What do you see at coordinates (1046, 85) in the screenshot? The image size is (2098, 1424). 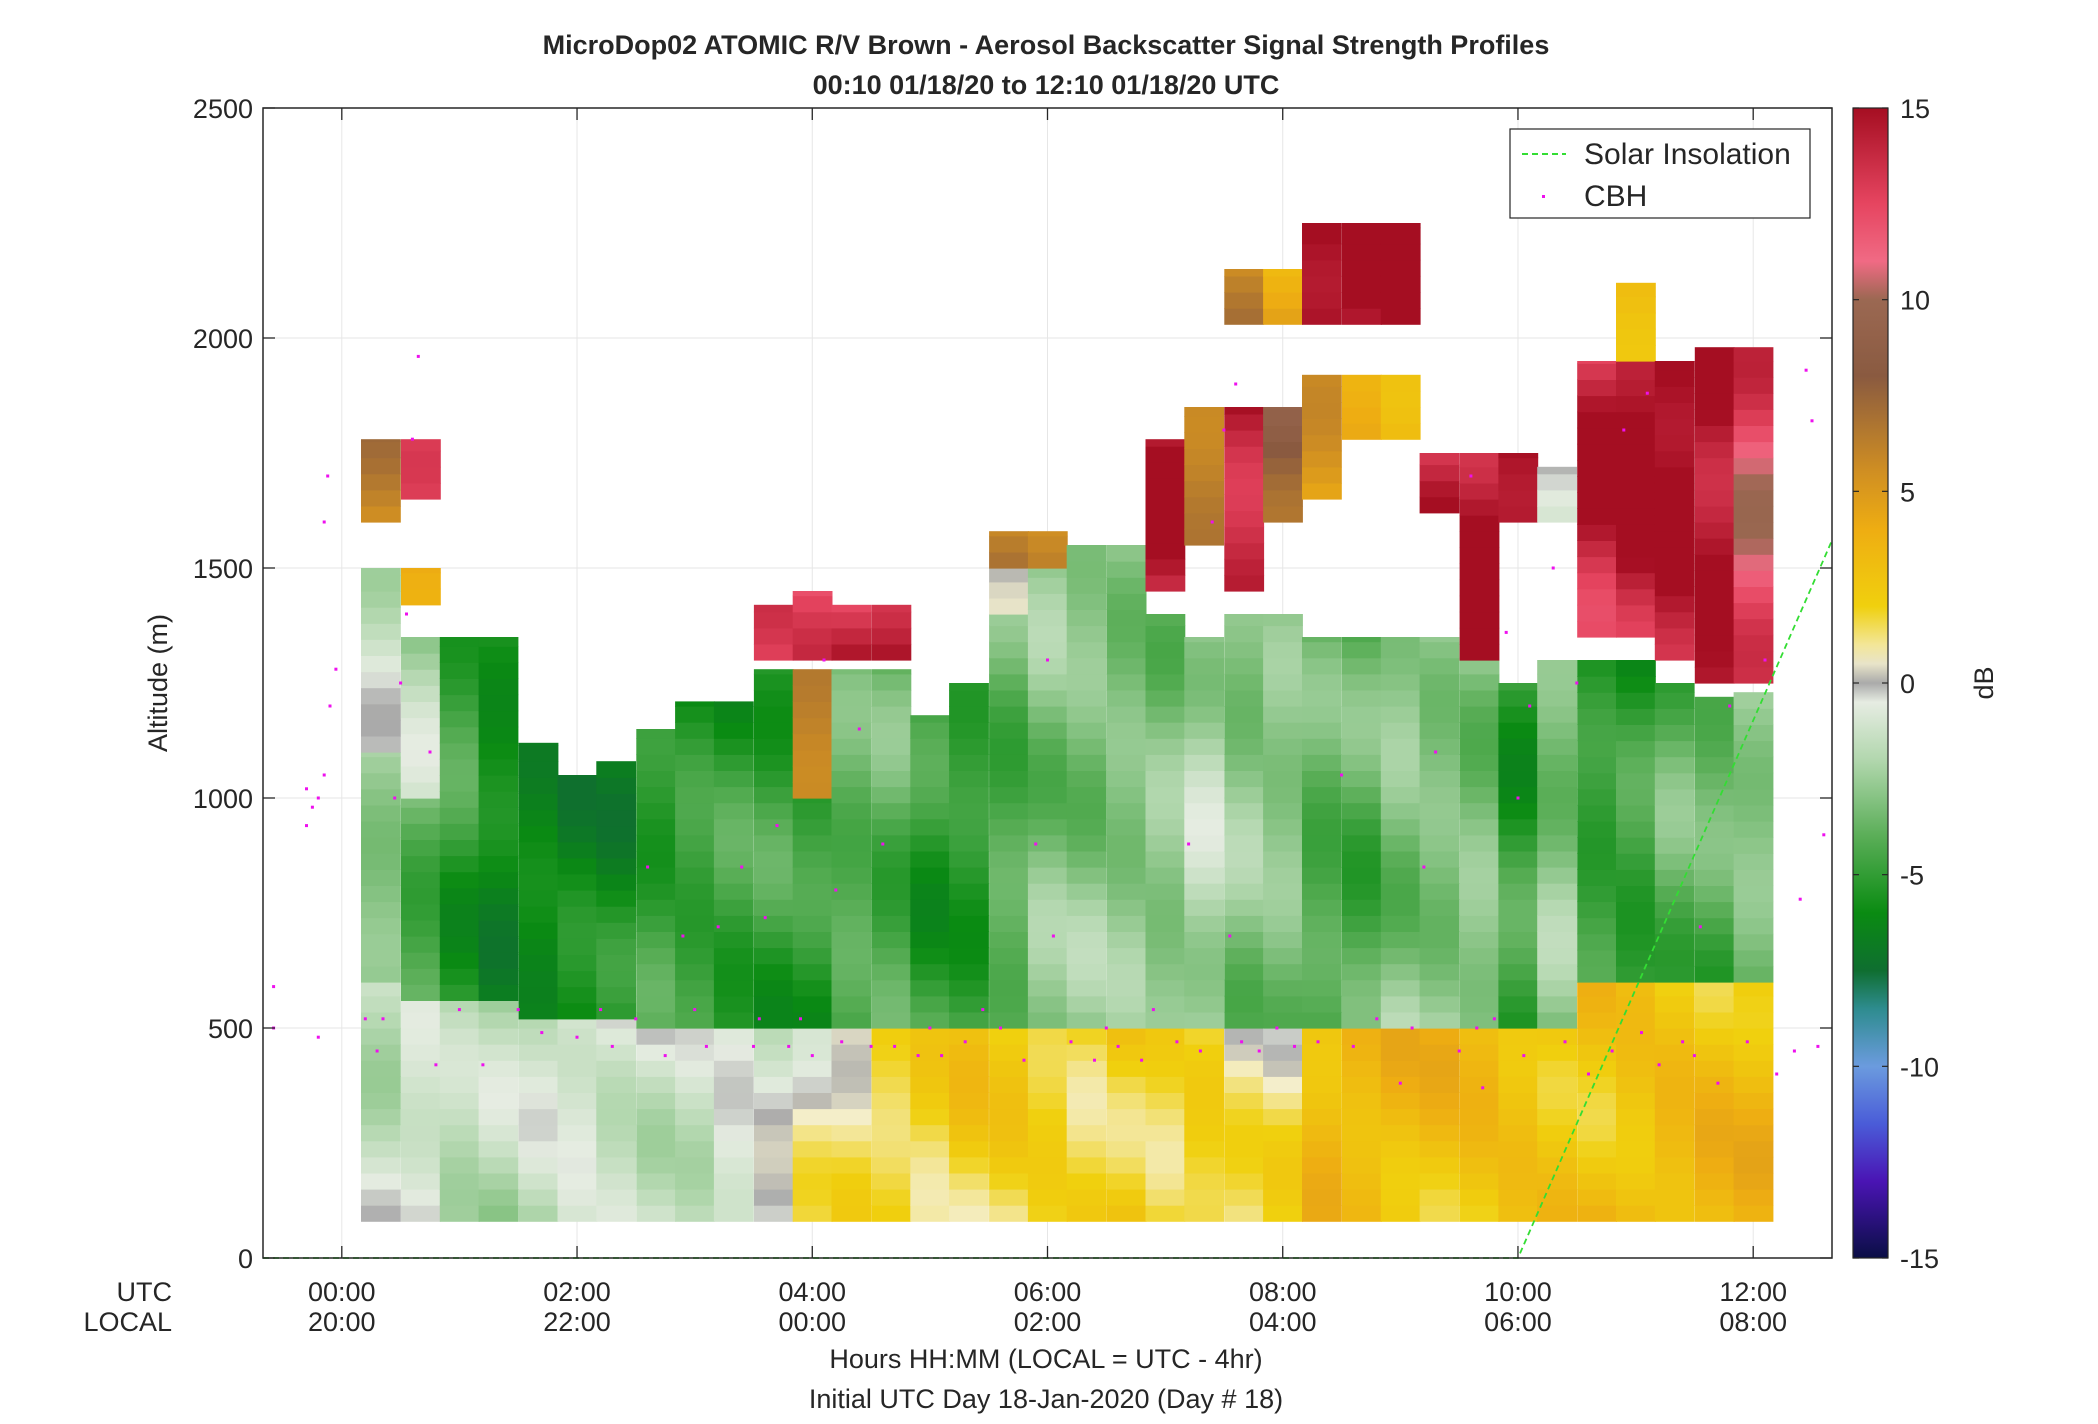 I see `chart-subtitle: 00:10 01/18/20 to 12:10 01/18/20 UTC` at bounding box center [1046, 85].